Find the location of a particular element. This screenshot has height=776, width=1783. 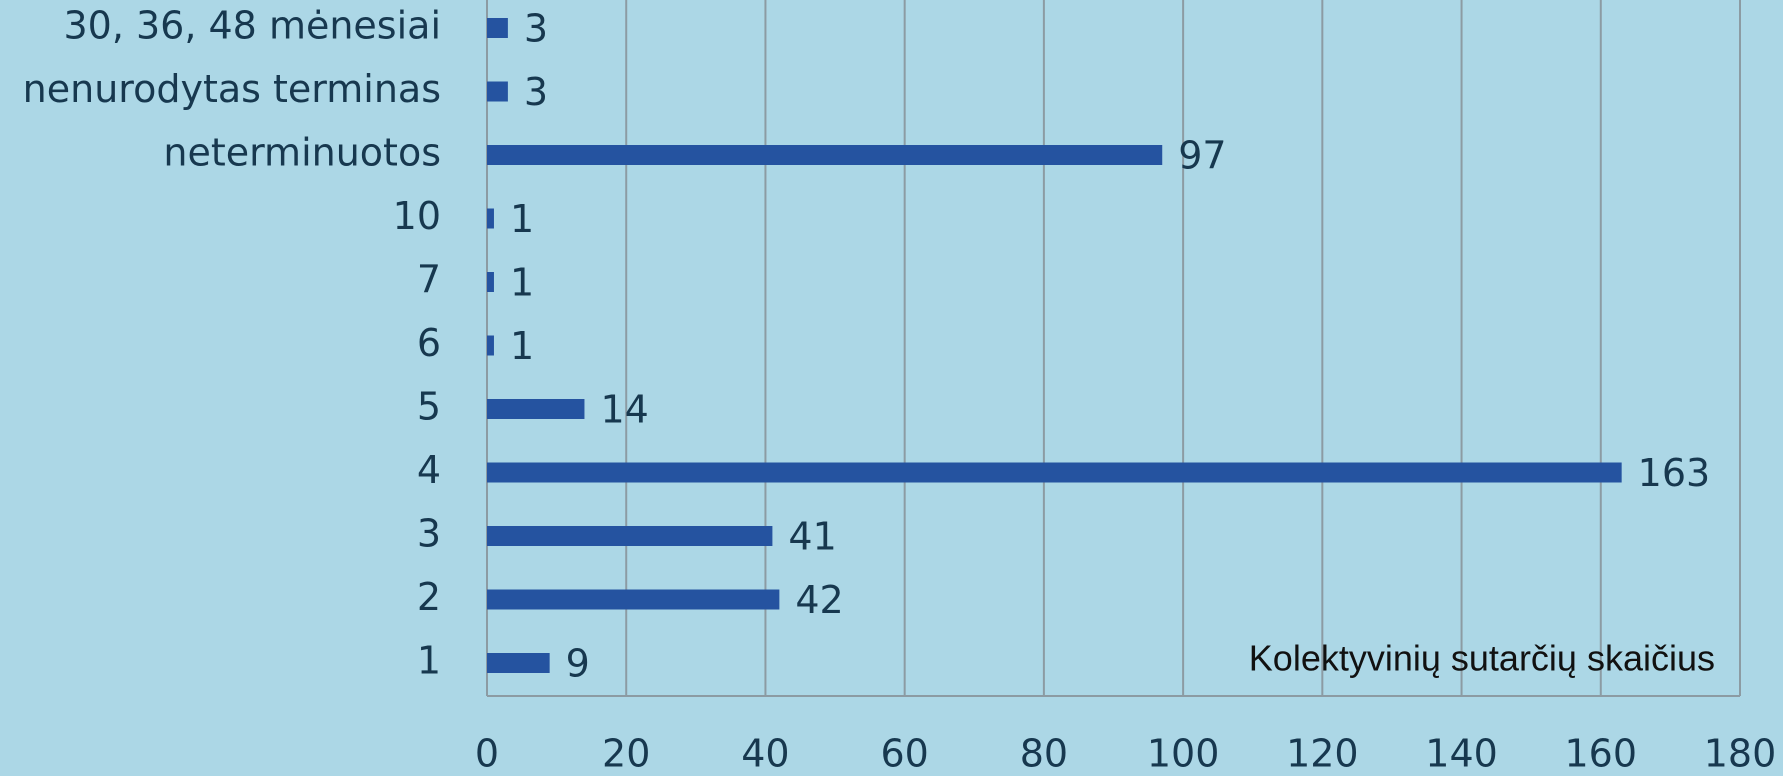

value-label: 163 is located at coordinates (1674, 473).